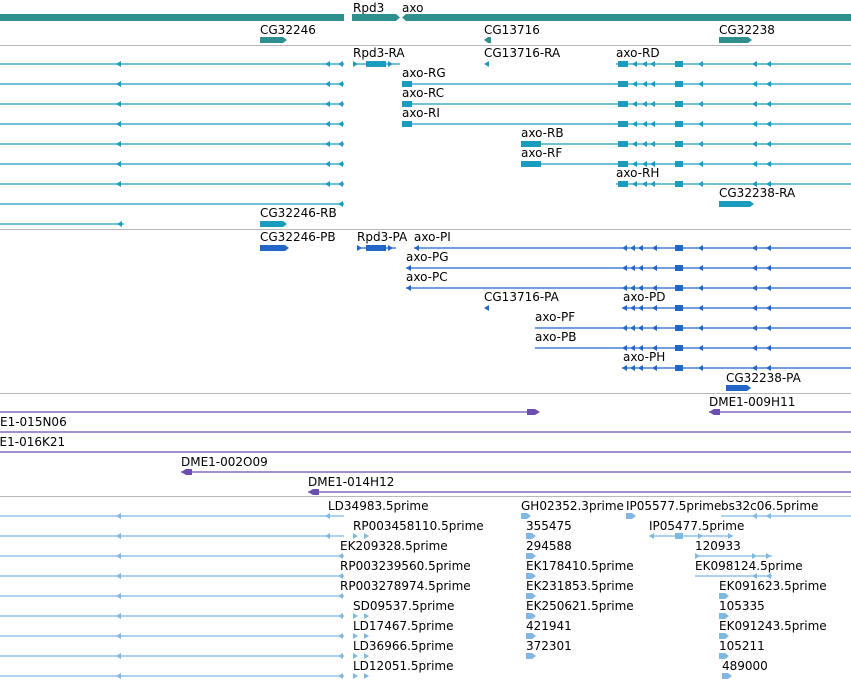 The image size is (851, 681). I want to click on protein-label-axo-pf: axo-PF, so click(555, 317).